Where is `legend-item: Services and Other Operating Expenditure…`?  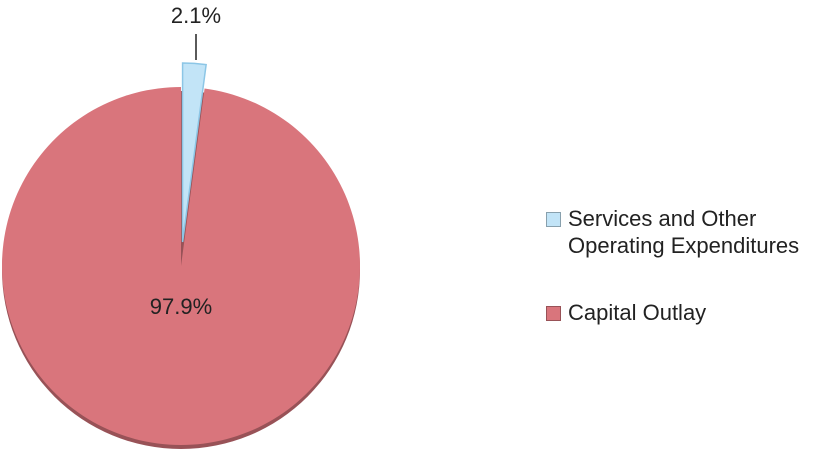 legend-item: Services and Other Operating Expenditure… is located at coordinates (688, 232).